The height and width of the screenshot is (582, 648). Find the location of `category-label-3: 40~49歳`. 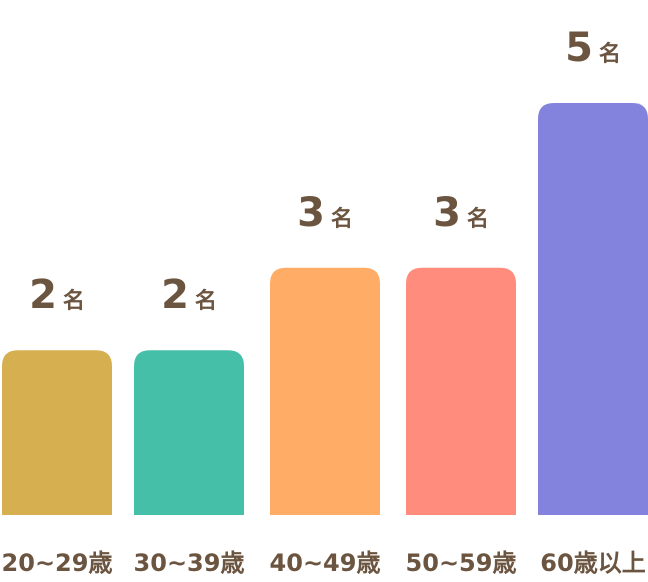

category-label-3: 40~49歳 is located at coordinates (325, 563).